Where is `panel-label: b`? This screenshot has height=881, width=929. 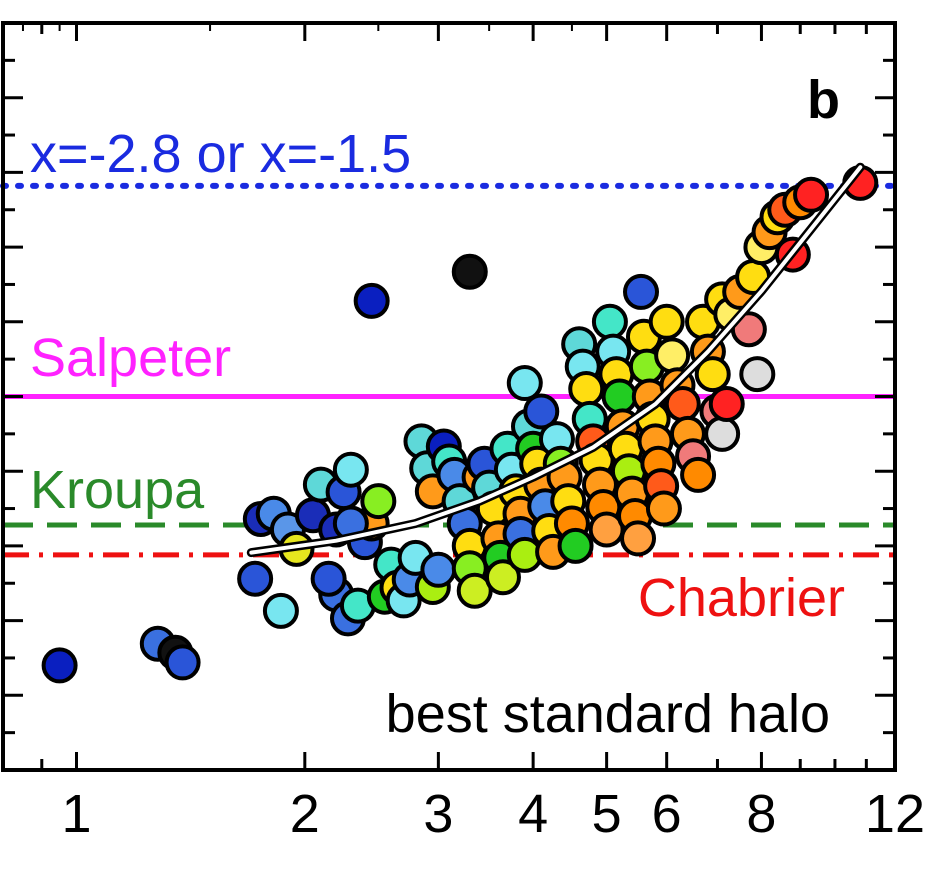
panel-label: b is located at coordinates (823, 100).